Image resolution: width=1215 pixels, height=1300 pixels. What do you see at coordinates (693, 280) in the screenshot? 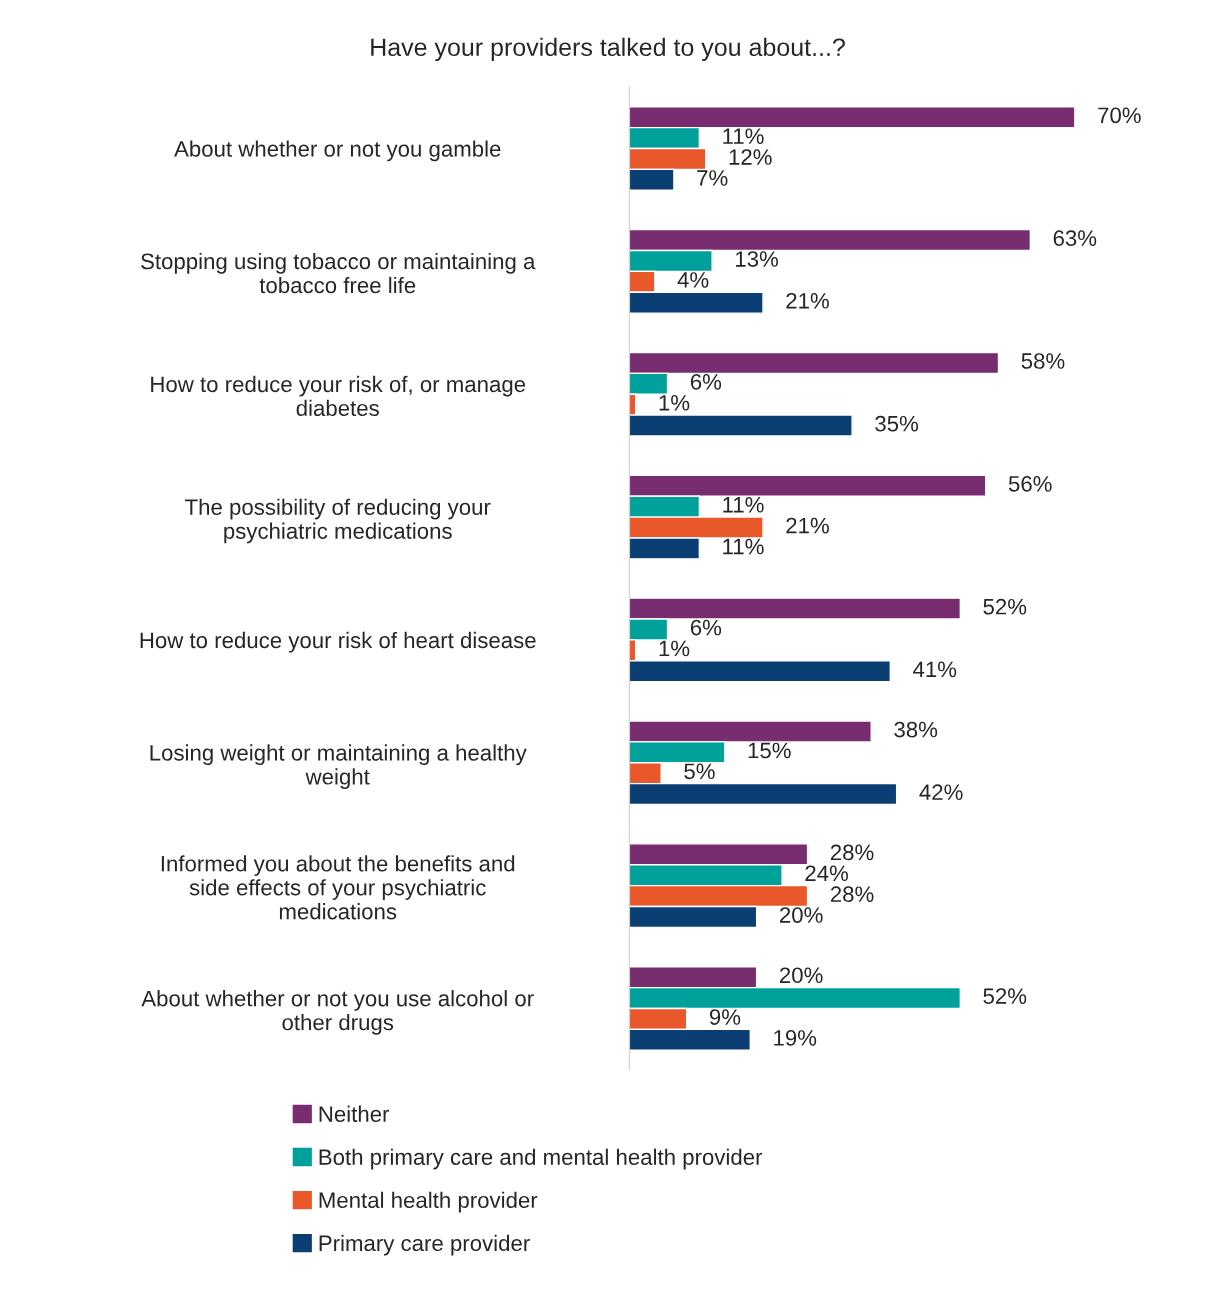
I see `data-label: 4%` at bounding box center [693, 280].